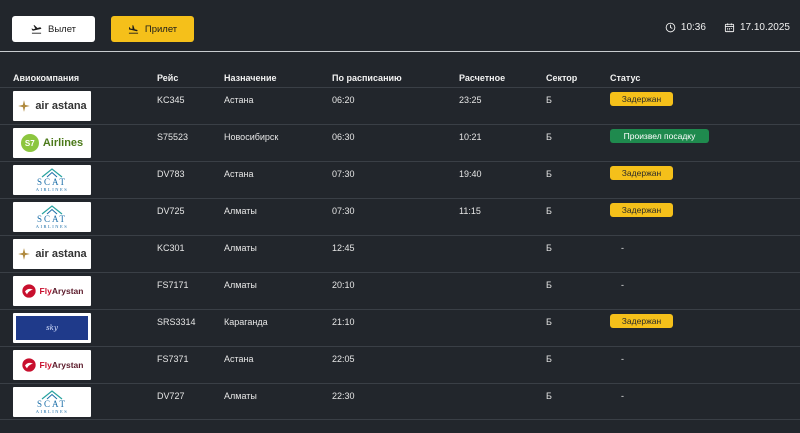  I want to click on s7-mark: S7, so click(29, 143).